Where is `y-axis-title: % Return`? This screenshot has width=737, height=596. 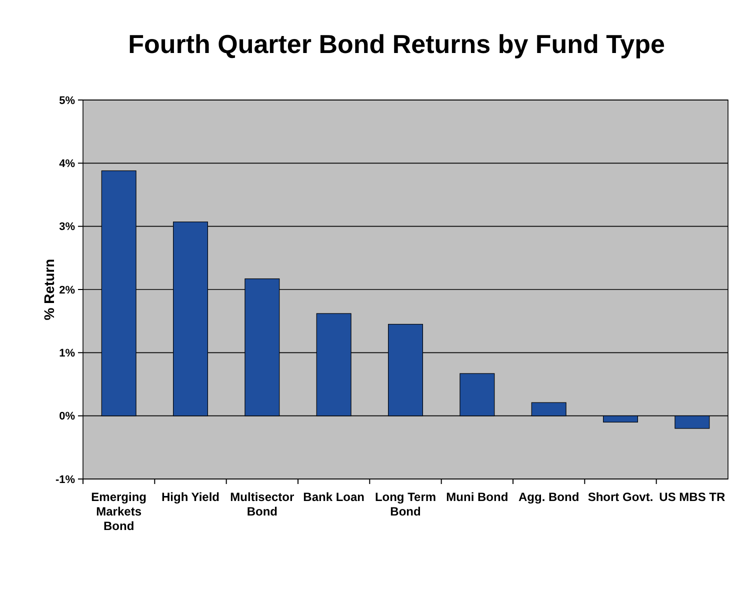 y-axis-title: % Return is located at coordinates (49, 289).